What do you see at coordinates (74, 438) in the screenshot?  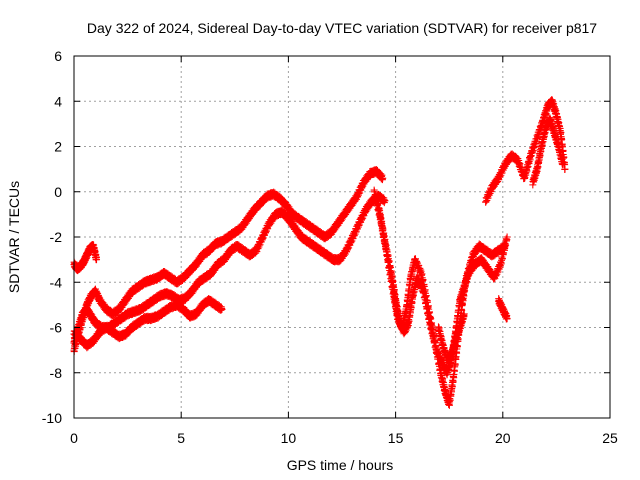 I see `x-tick-label: 0` at bounding box center [74, 438].